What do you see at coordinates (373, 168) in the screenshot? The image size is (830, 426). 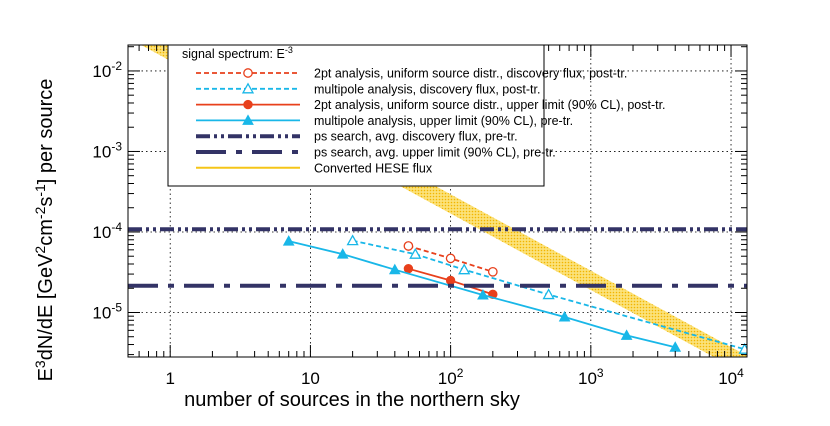 I see `legend-label: Converted HESE flux` at bounding box center [373, 168].